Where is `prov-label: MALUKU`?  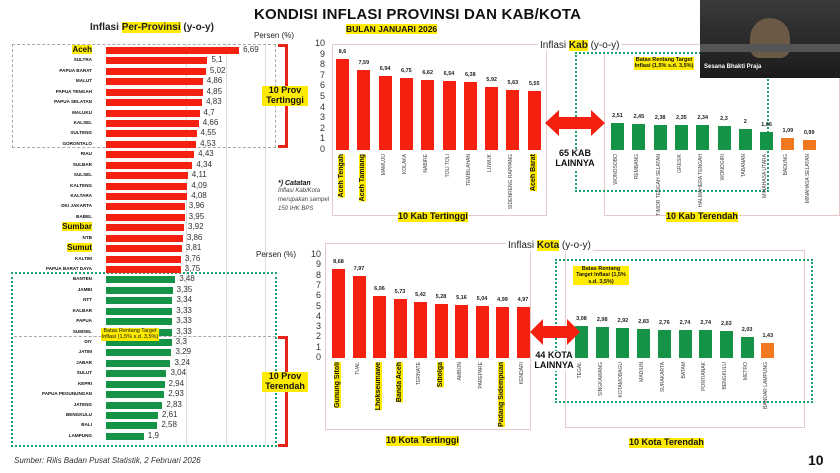
prov-label: MALUKU is located at coordinates (82, 112).